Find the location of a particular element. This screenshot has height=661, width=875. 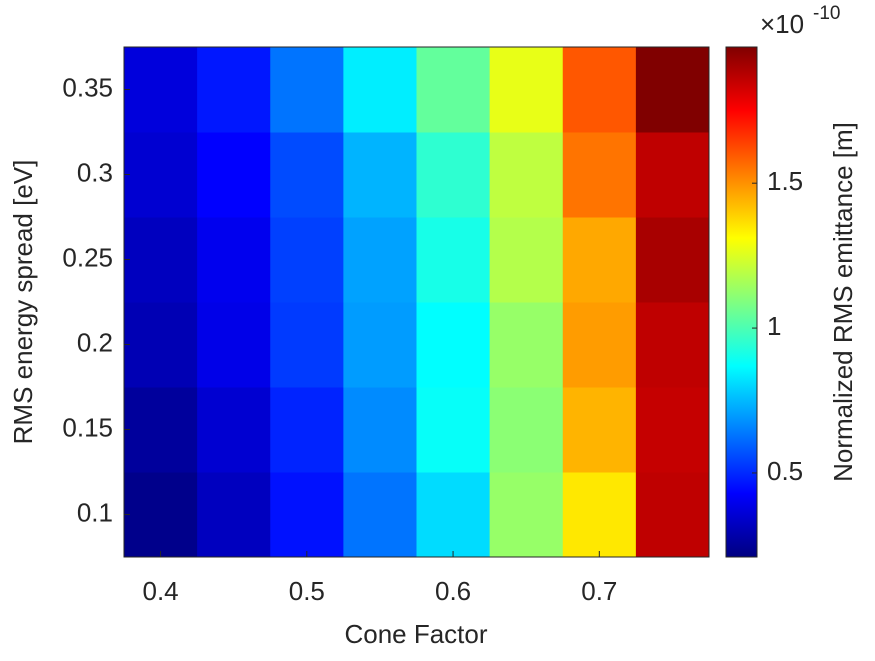

colorbar-multiplier: ×10 is located at coordinates (782, 24).